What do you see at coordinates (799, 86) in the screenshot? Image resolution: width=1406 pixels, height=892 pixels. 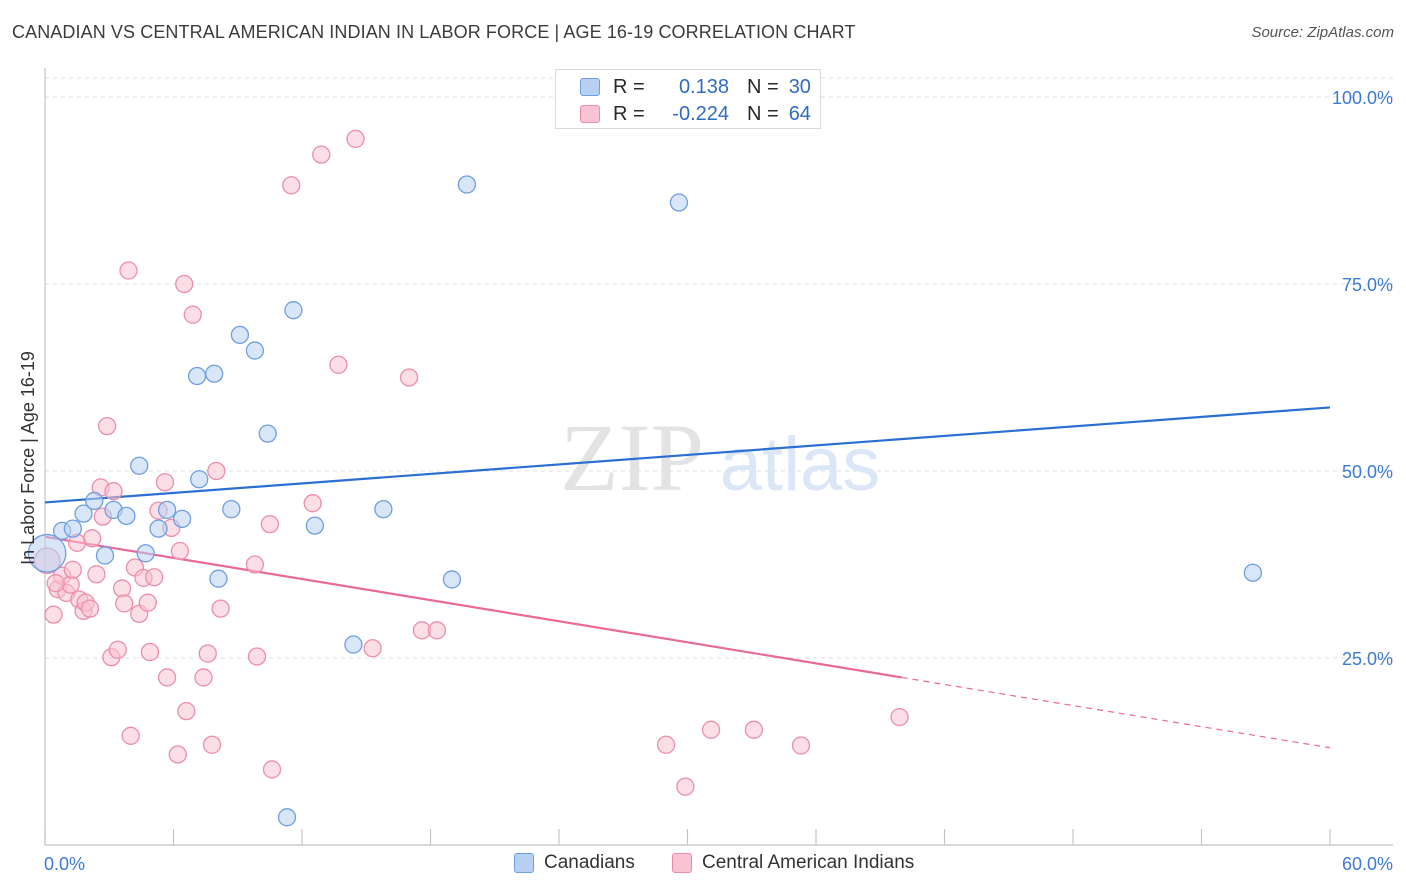 I see `n-value: 30` at bounding box center [799, 86].